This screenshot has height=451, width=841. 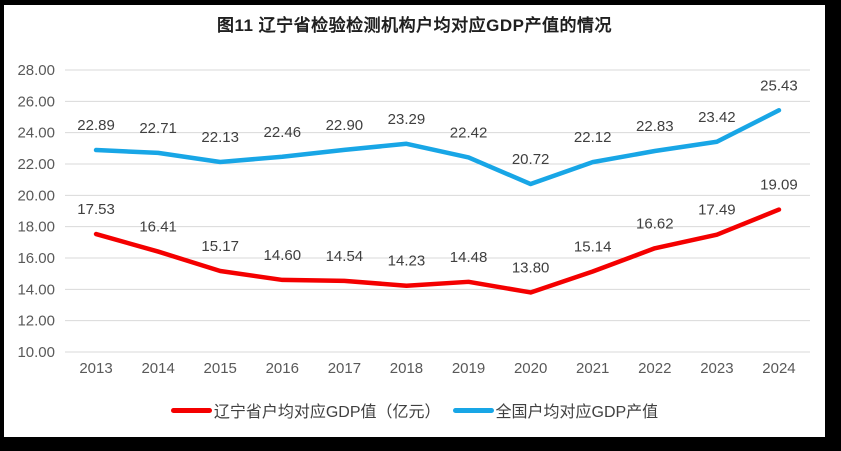 I want to click on data-label-liaoning: 13.80, so click(x=531, y=267).